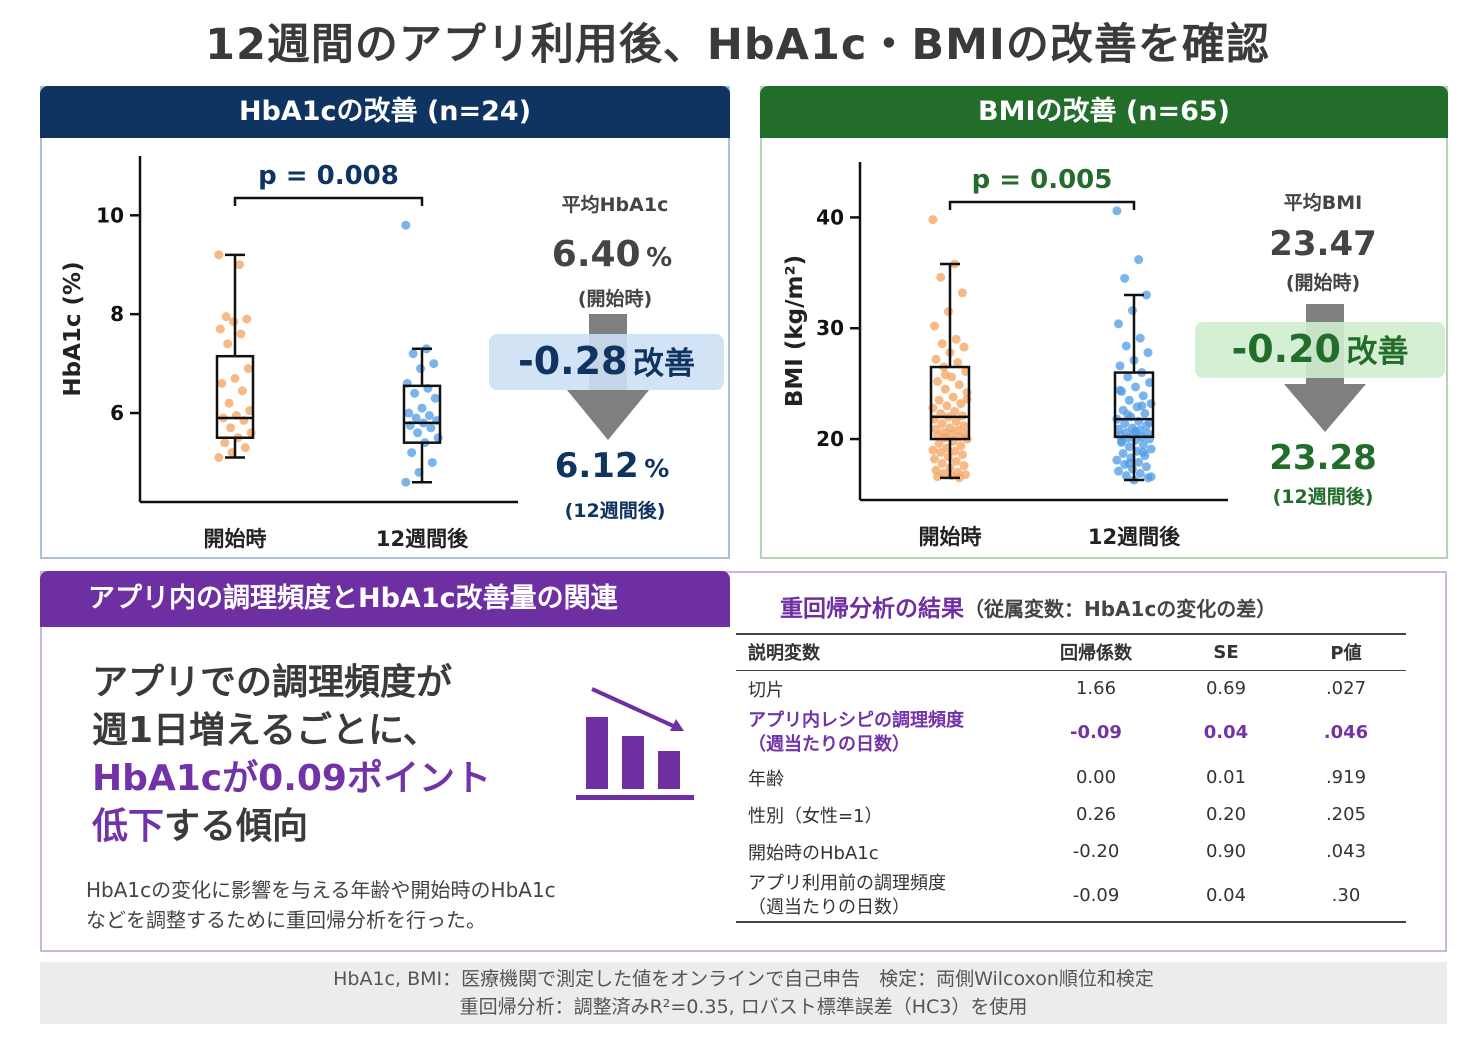 Image resolution: width=1475 pixels, height=1038 pixels. Describe the element at coordinates (572, 361) in the screenshot. I see `hba1c-change-value: -0.28` at that location.